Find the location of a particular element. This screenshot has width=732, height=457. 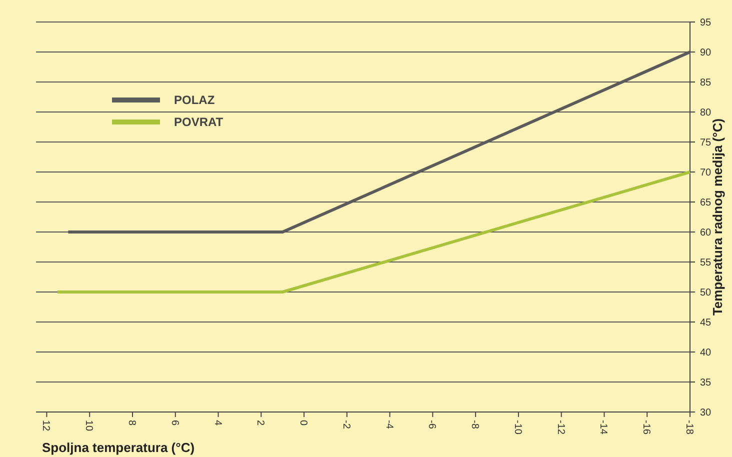

x-tick-label: -2 is located at coordinates (346, 425).